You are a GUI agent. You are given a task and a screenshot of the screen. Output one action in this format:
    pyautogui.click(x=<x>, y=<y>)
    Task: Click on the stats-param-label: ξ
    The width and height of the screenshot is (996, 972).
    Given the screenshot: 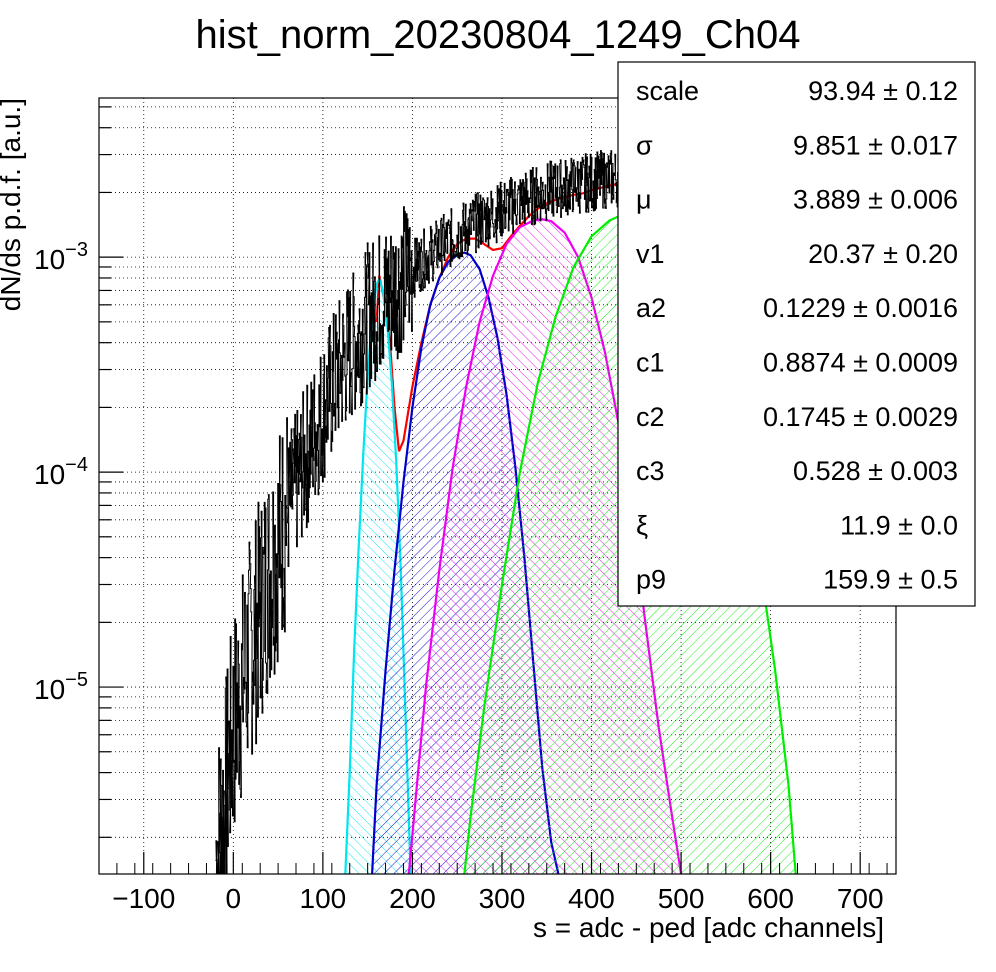 What is the action you would take?
    pyautogui.click(x=642, y=525)
    